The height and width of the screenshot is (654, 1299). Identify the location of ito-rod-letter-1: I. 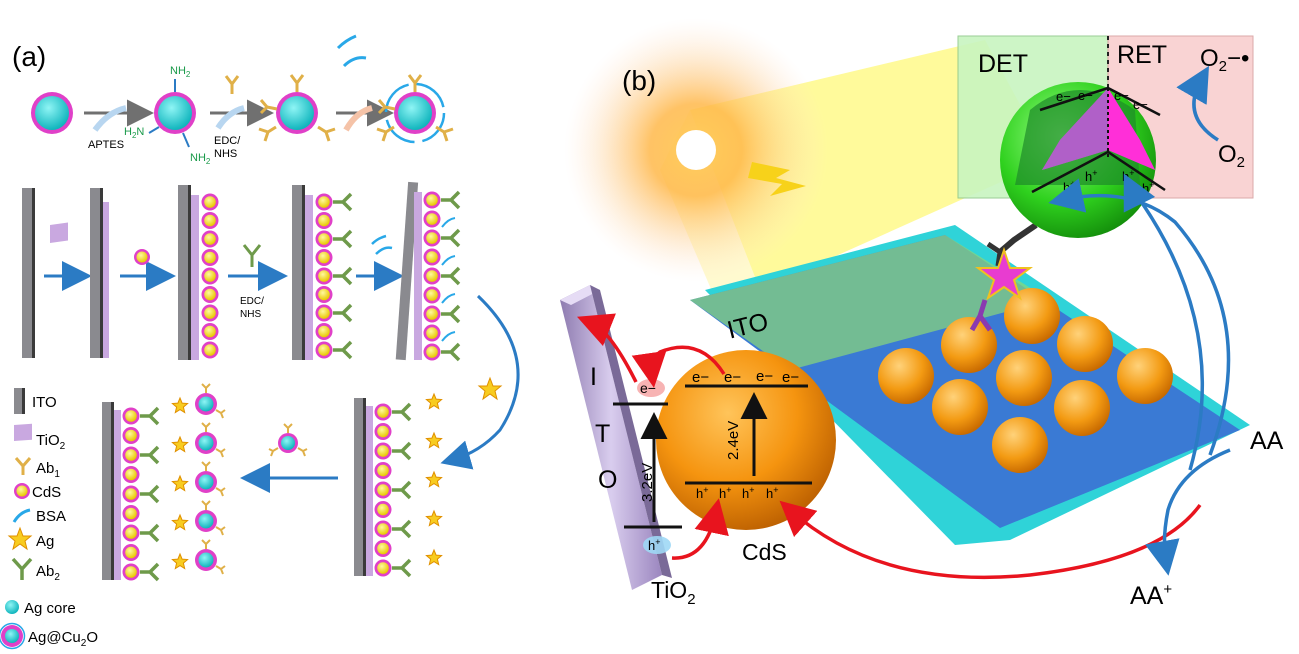
(593, 377).